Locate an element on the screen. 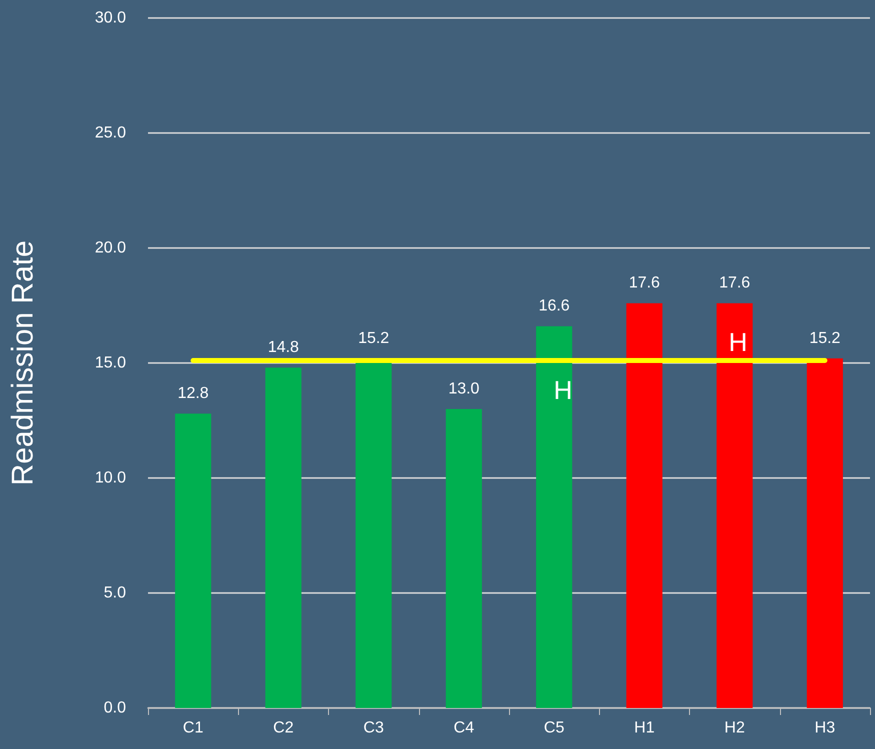 This screenshot has height=749, width=875. y-axis-title: Readmission Rate is located at coordinates (23, 363).